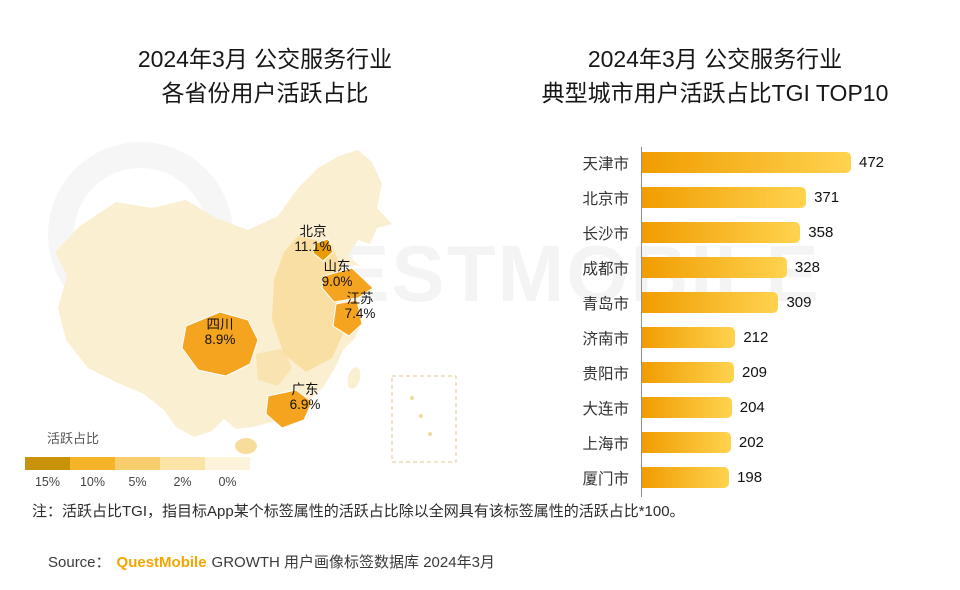 This screenshot has width=960, height=590. I want to click on legend-stop: 0%, so click(227, 473).